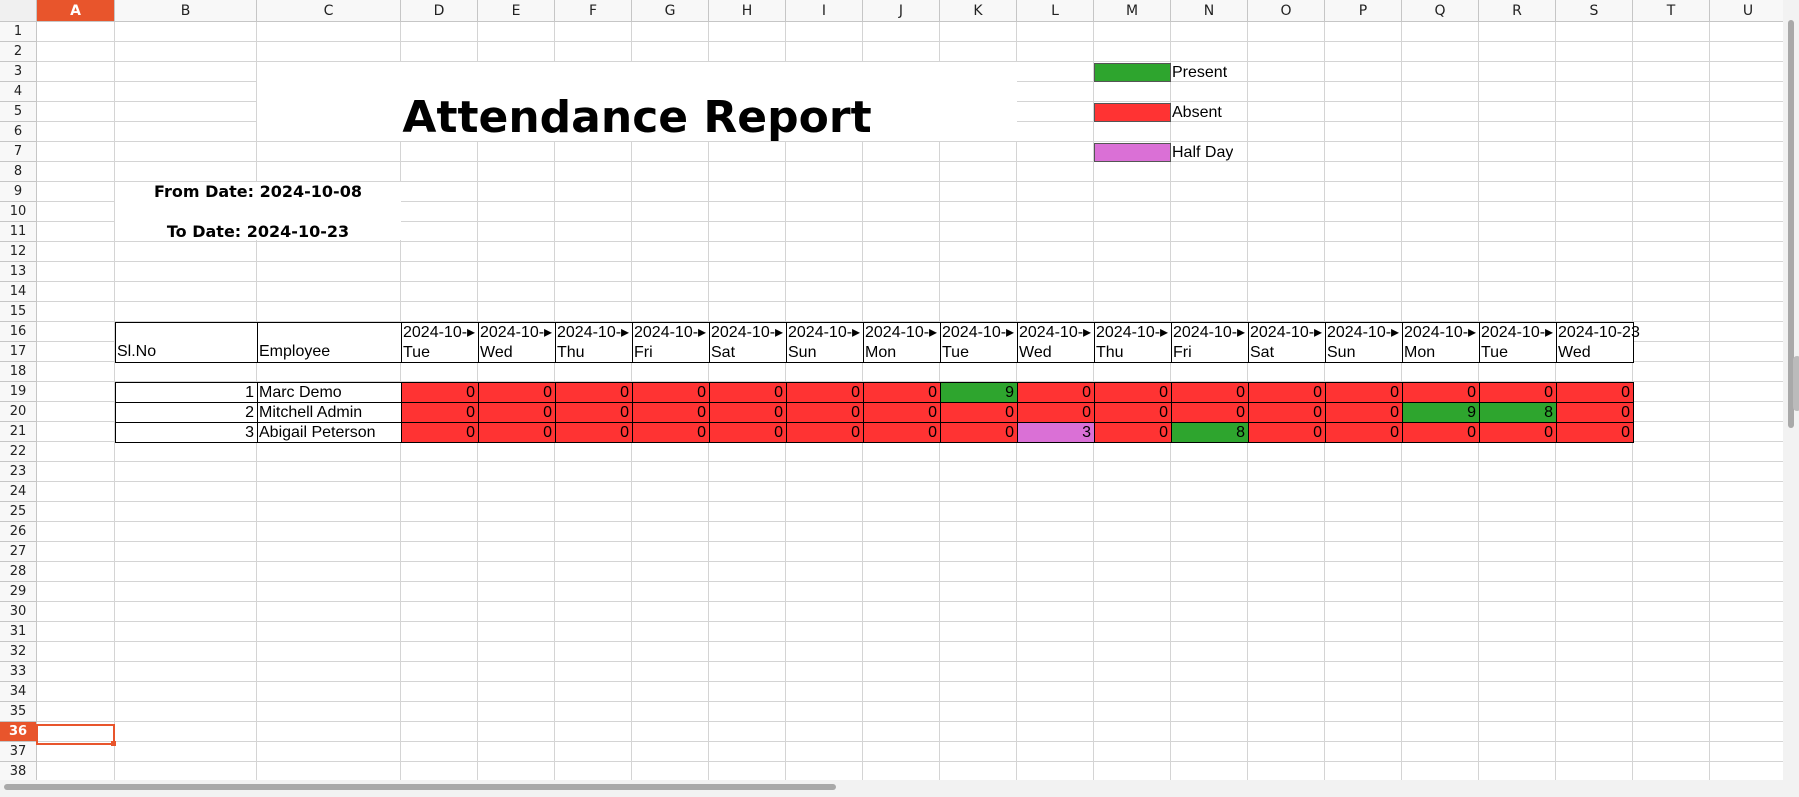  Describe the element at coordinates (18, 492) in the screenshot. I see `row-header-24: 24` at that location.